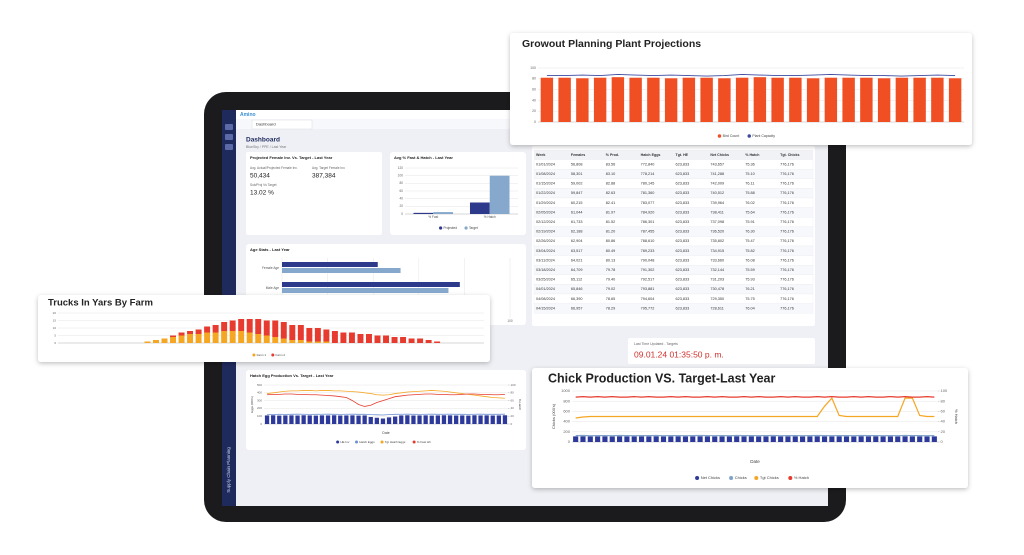 Image resolution: width=1024 pixels, height=555 pixels. What do you see at coordinates (750, 164) in the screenshot?
I see `table-cell: 75.36` at bounding box center [750, 164].